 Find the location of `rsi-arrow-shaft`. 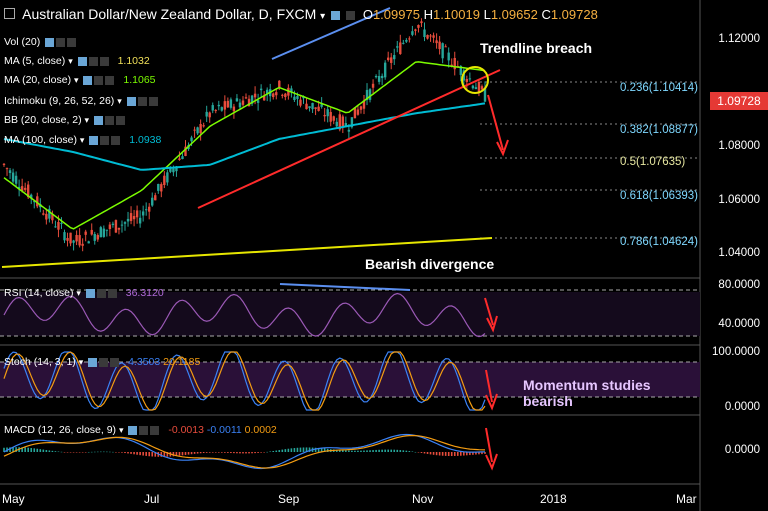

rsi-arrow-shaft is located at coordinates (489, 311).